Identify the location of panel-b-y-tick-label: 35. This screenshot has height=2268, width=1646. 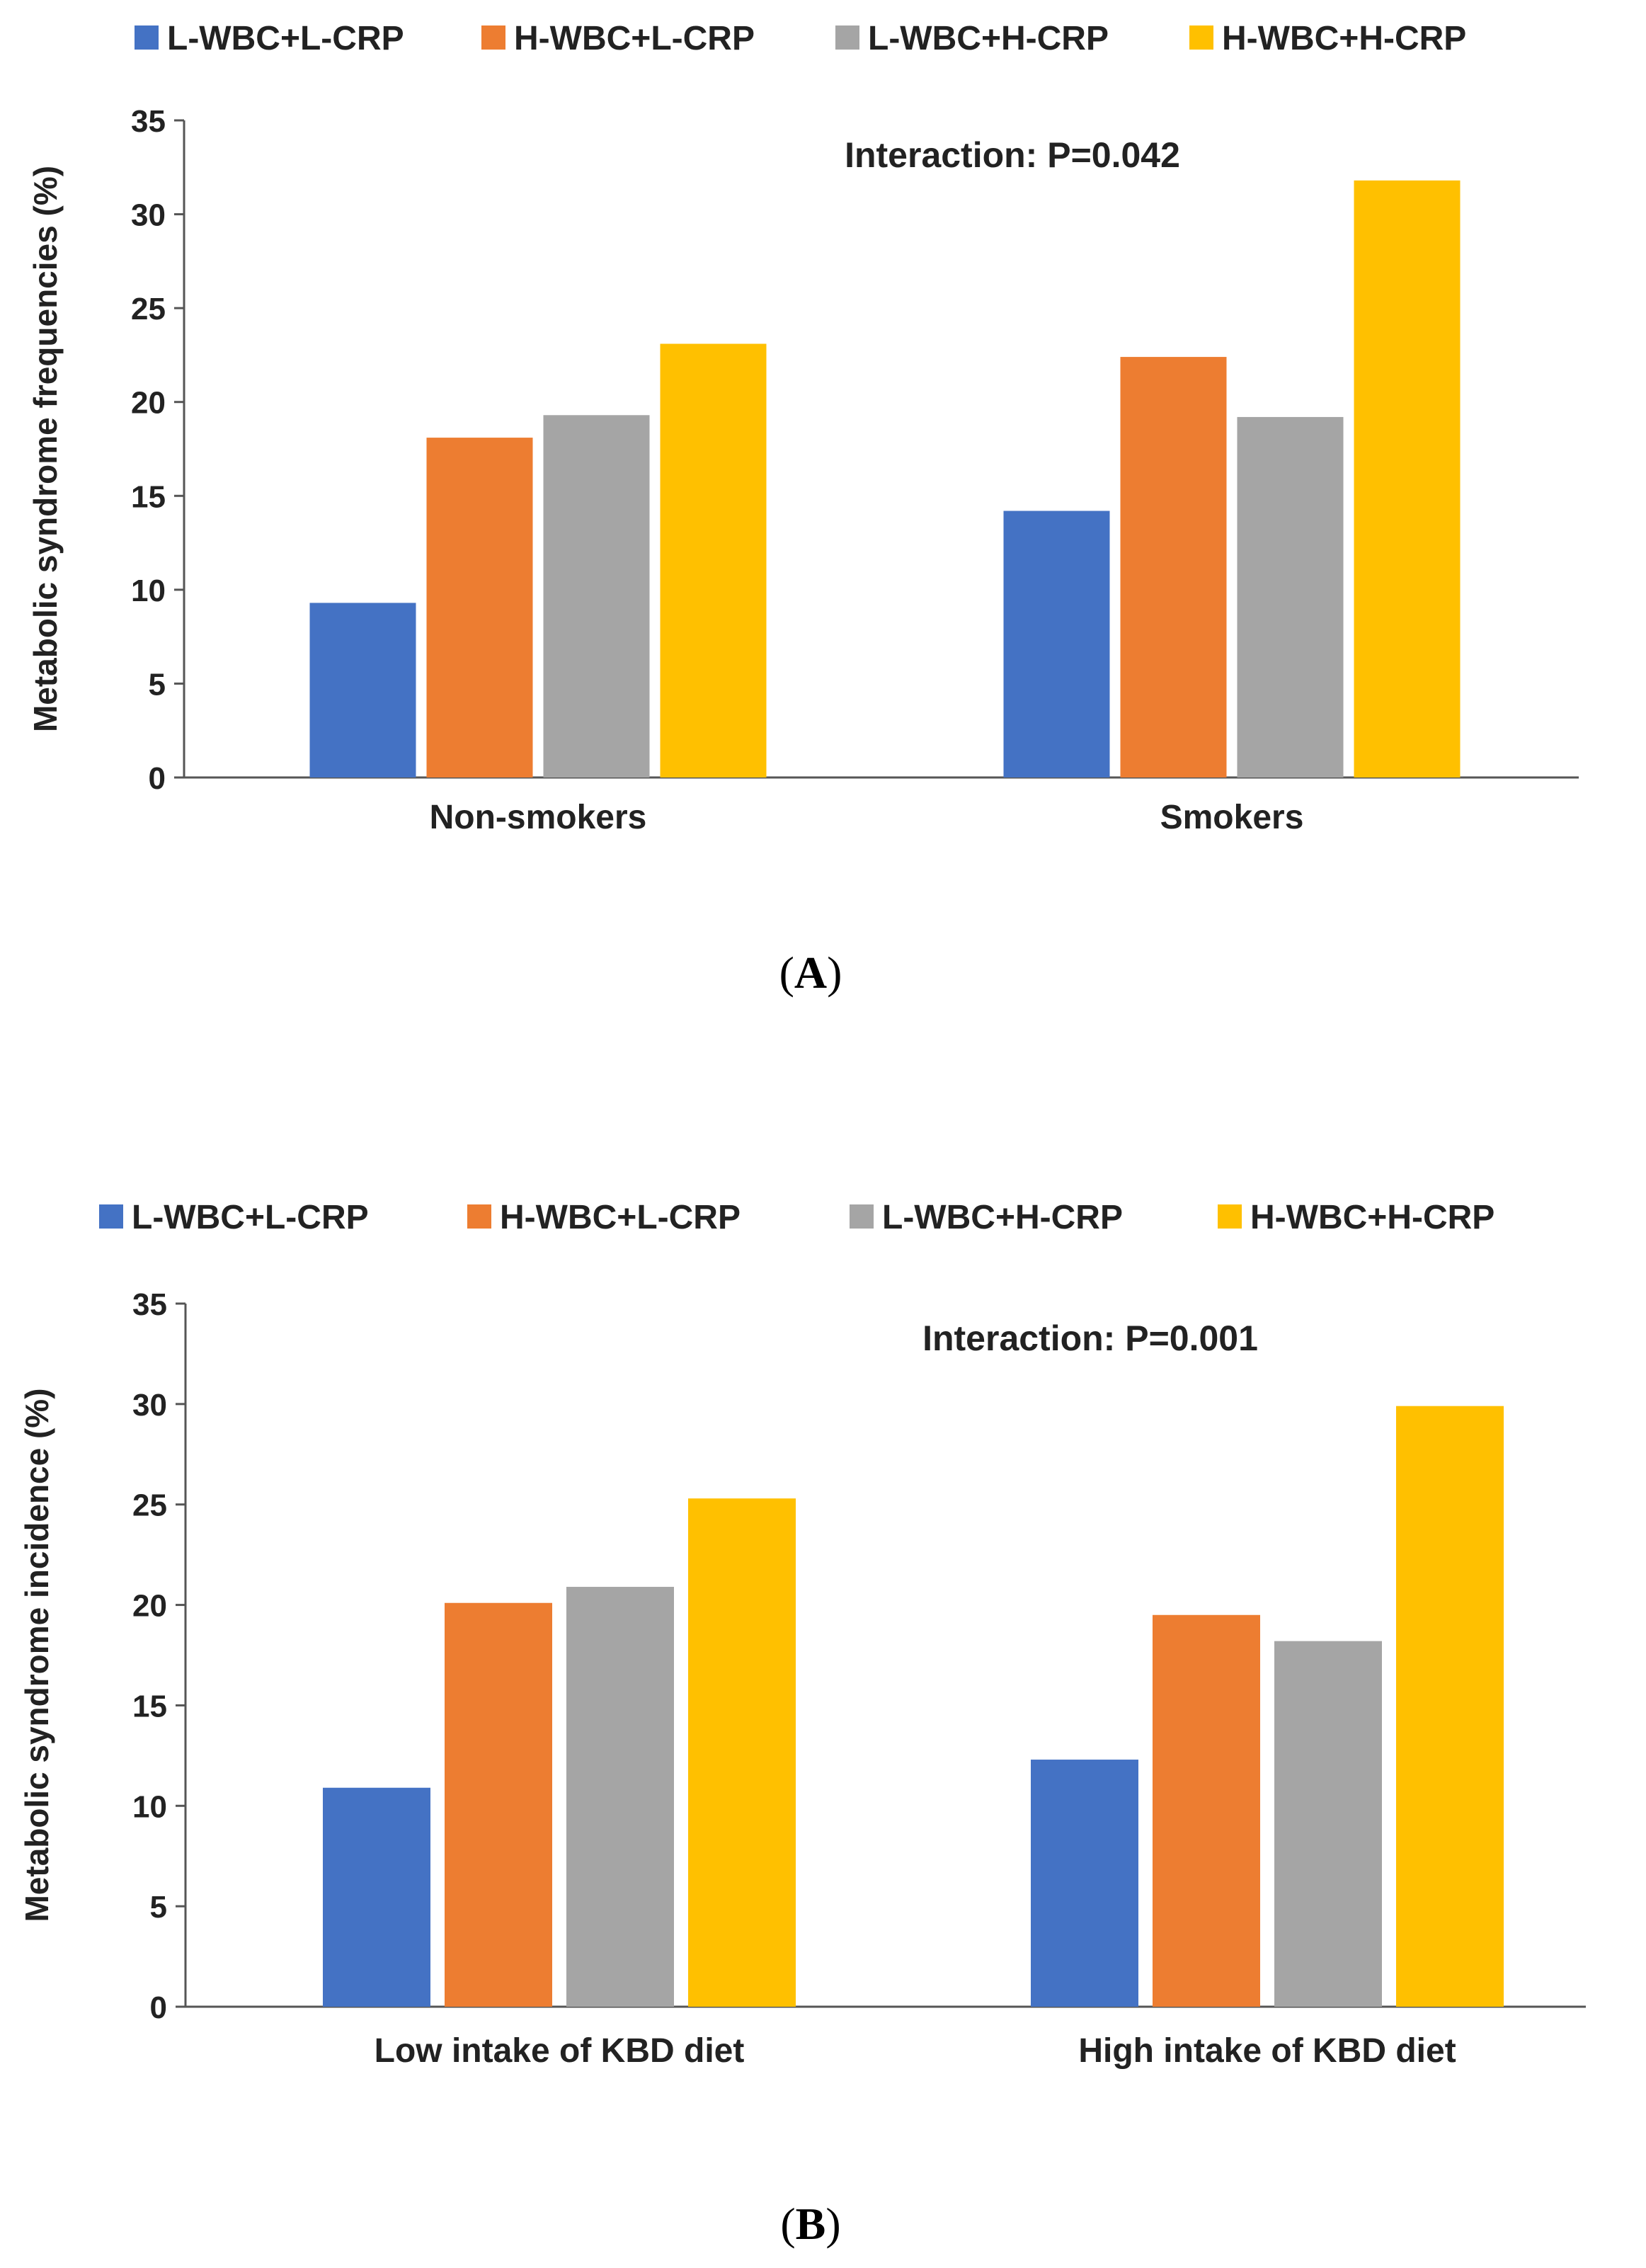
(149, 1304).